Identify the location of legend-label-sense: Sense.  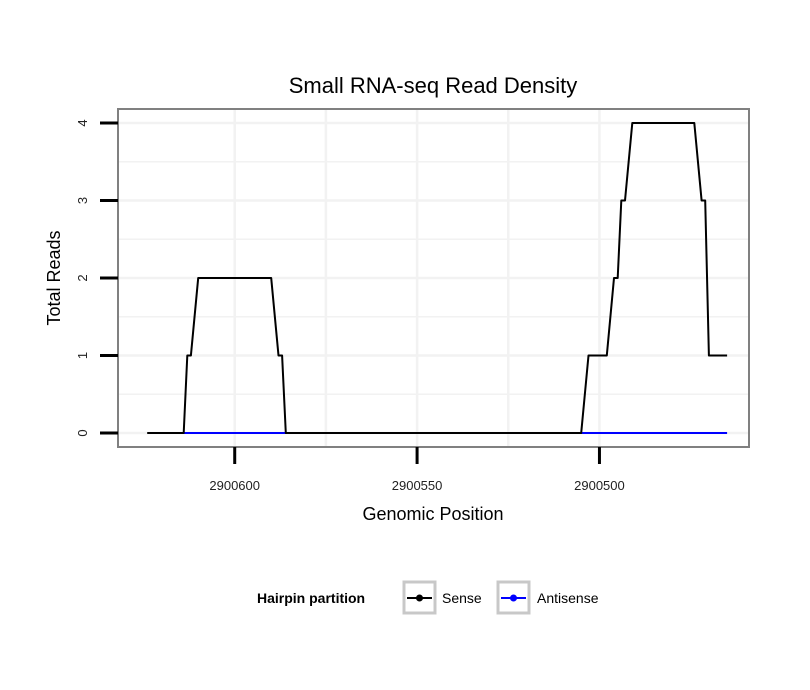
(462, 598).